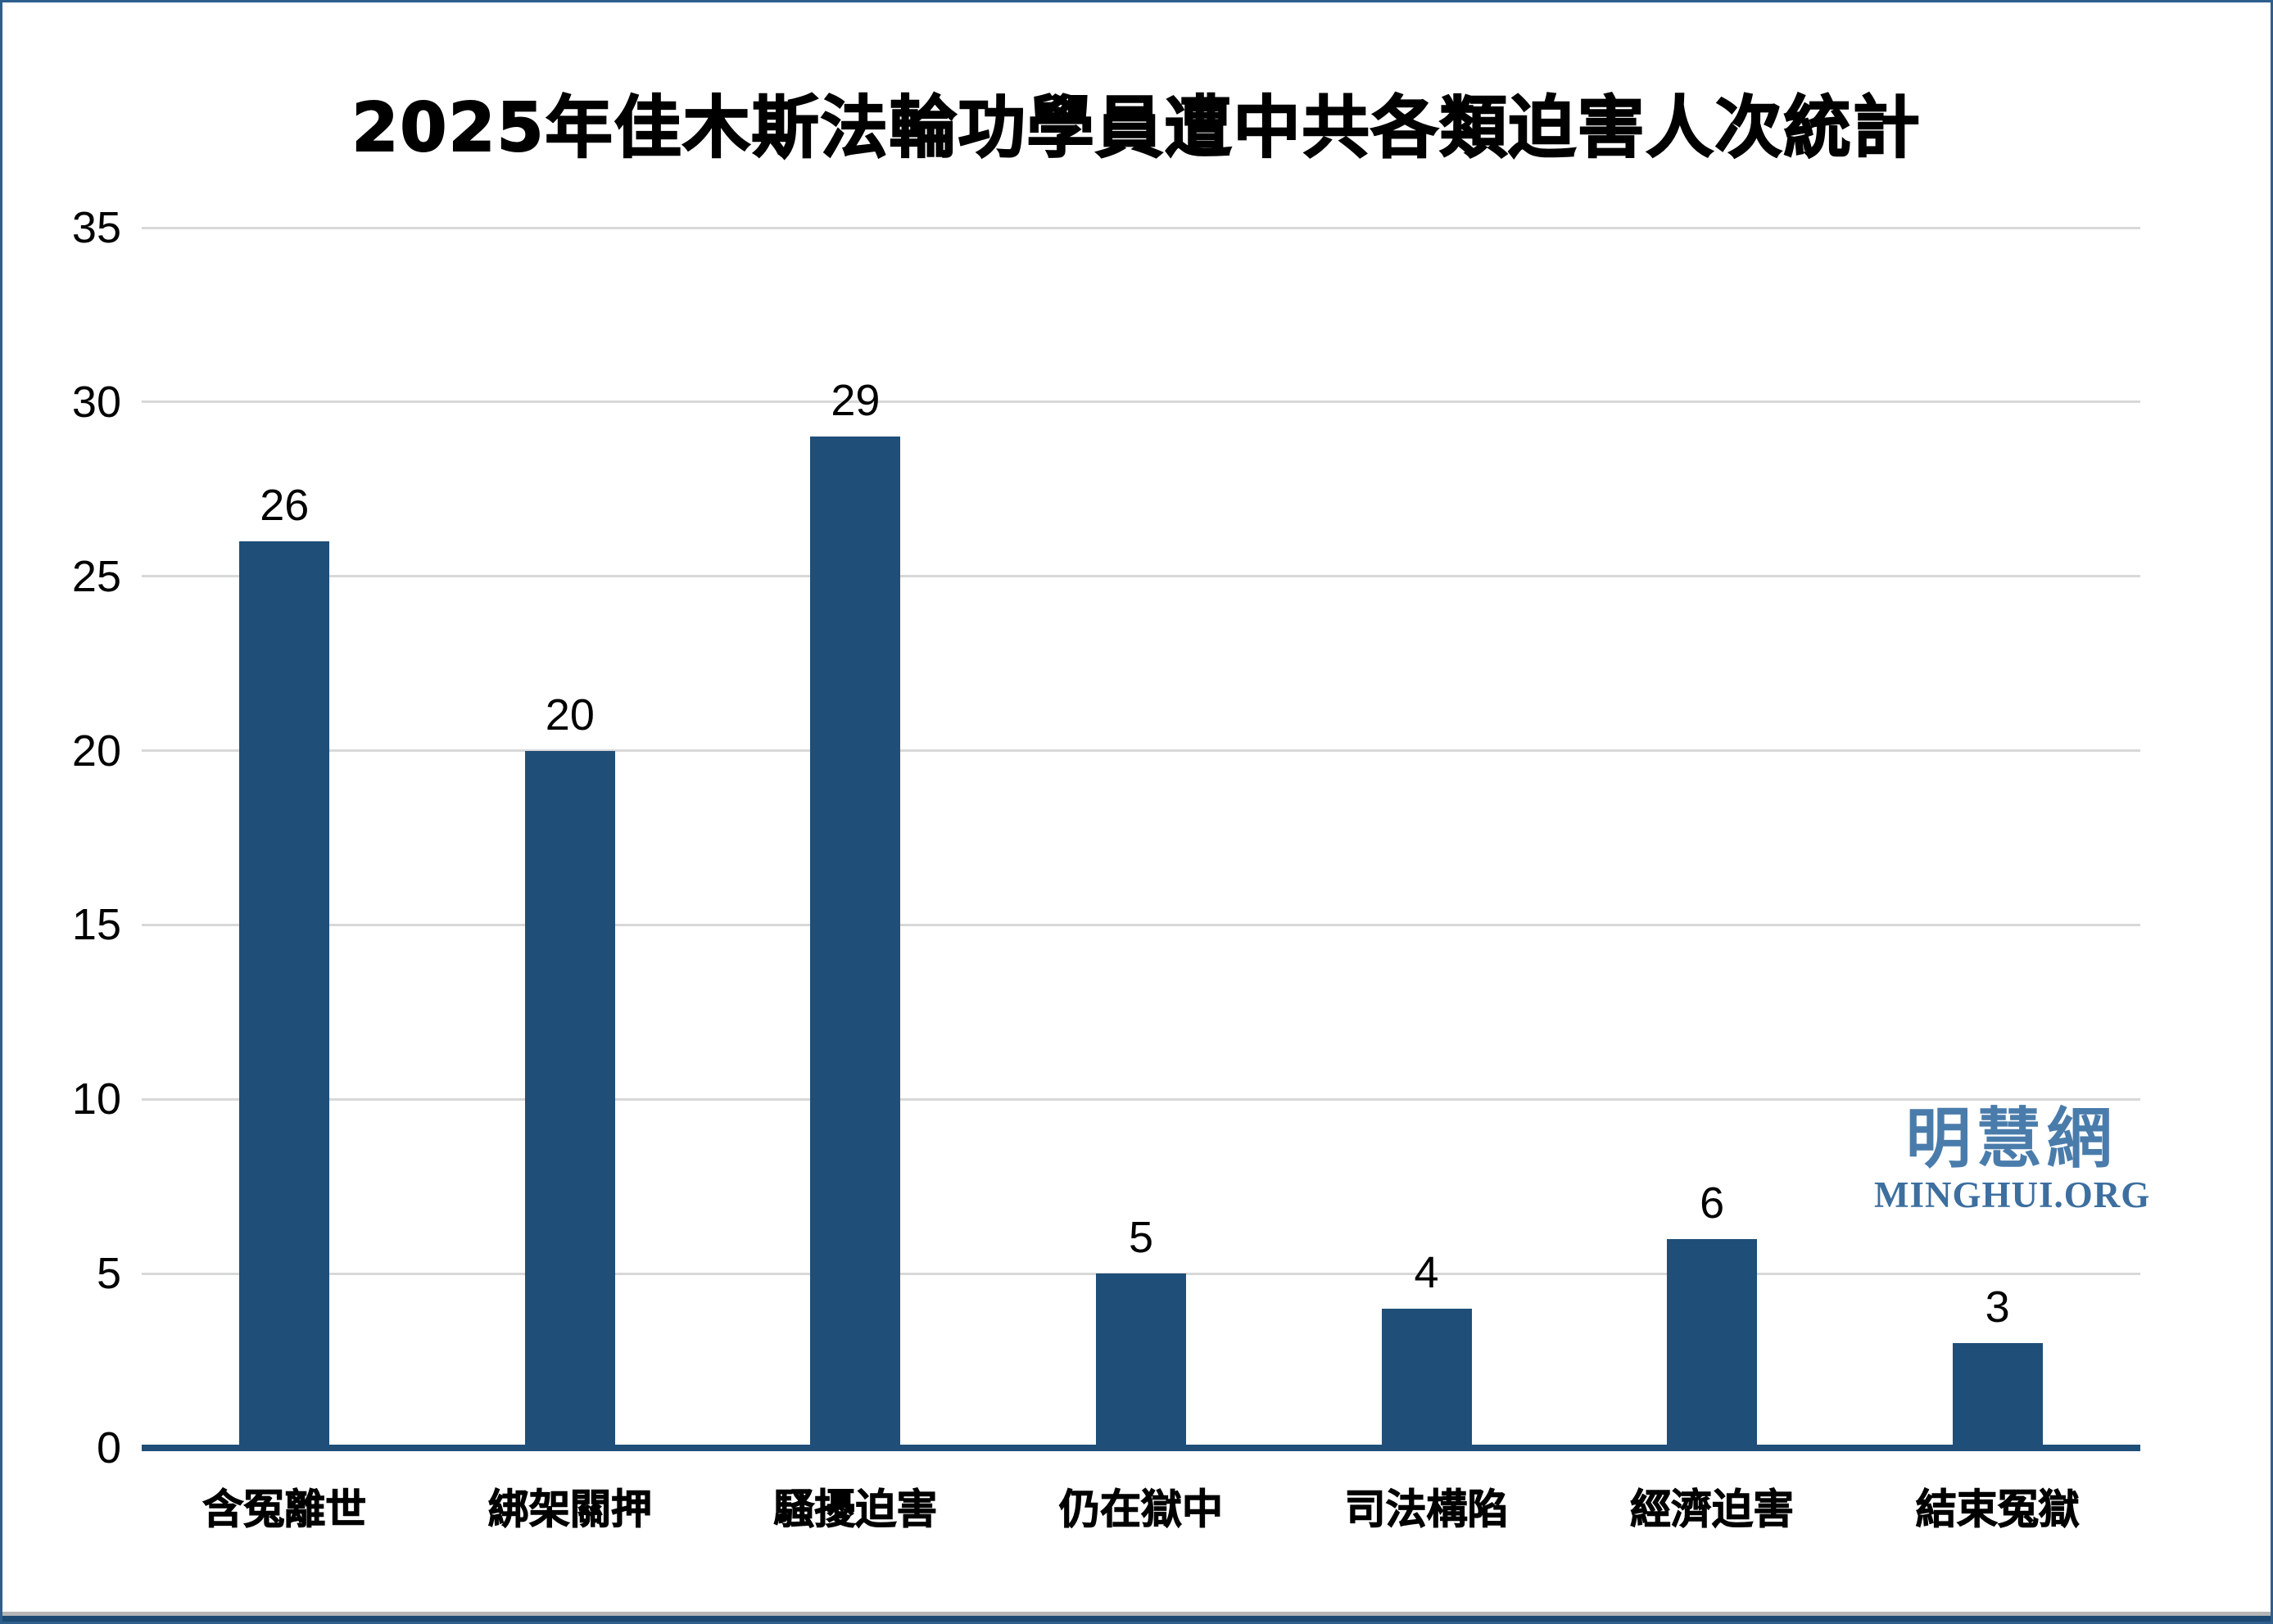  I want to click on x-category-label: 經濟迫害, so click(1712, 1510).